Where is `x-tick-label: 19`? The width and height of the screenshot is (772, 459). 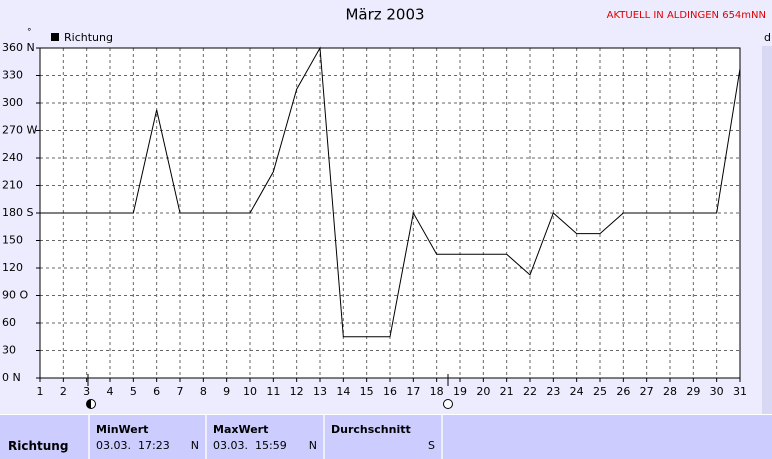 x-tick-label: 19 is located at coordinates (460, 391).